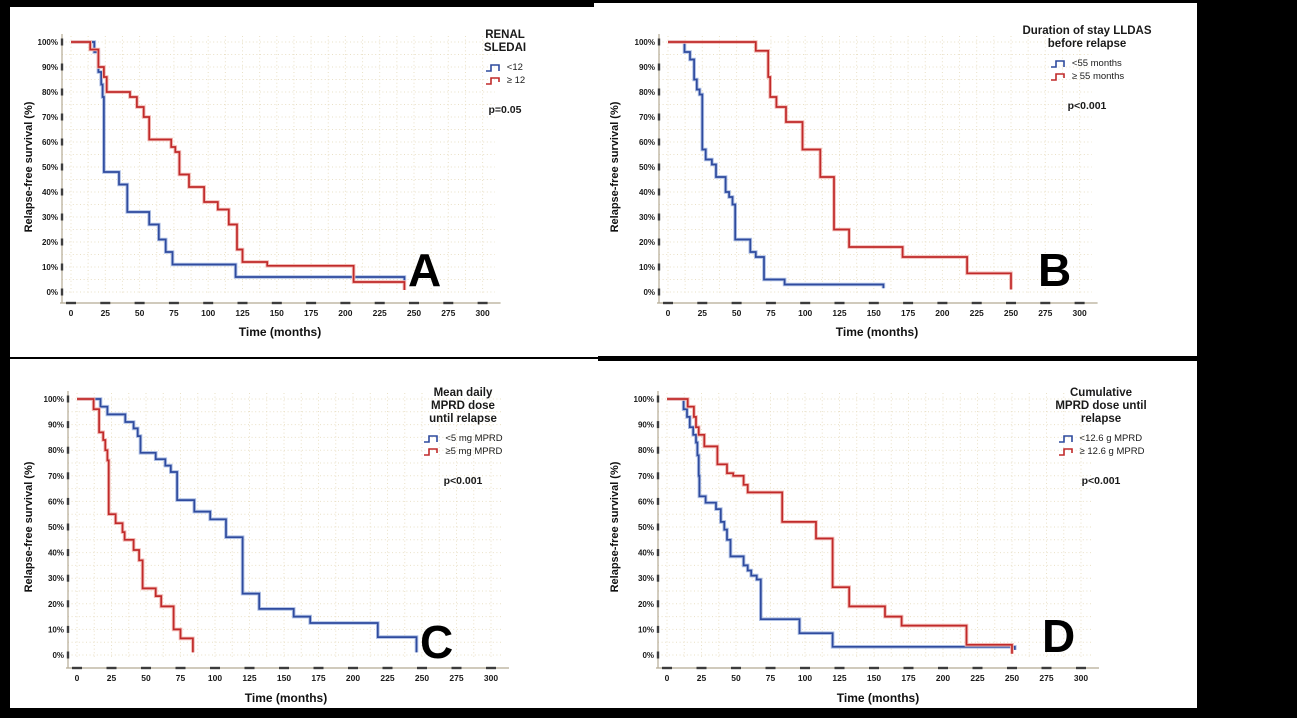 This screenshot has width=1297, height=718. What do you see at coordinates (514, 67) in the screenshot?
I see `legend-item-label: <12` at bounding box center [514, 67].